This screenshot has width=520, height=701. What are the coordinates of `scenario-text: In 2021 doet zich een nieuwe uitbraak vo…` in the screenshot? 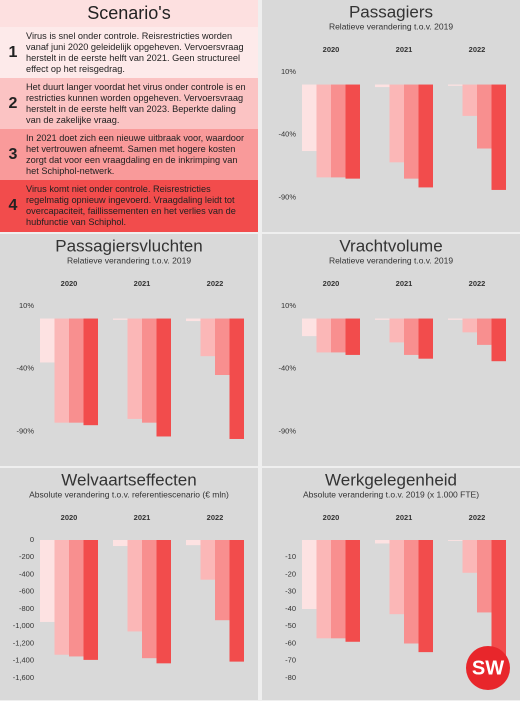 It's located at (135, 154).